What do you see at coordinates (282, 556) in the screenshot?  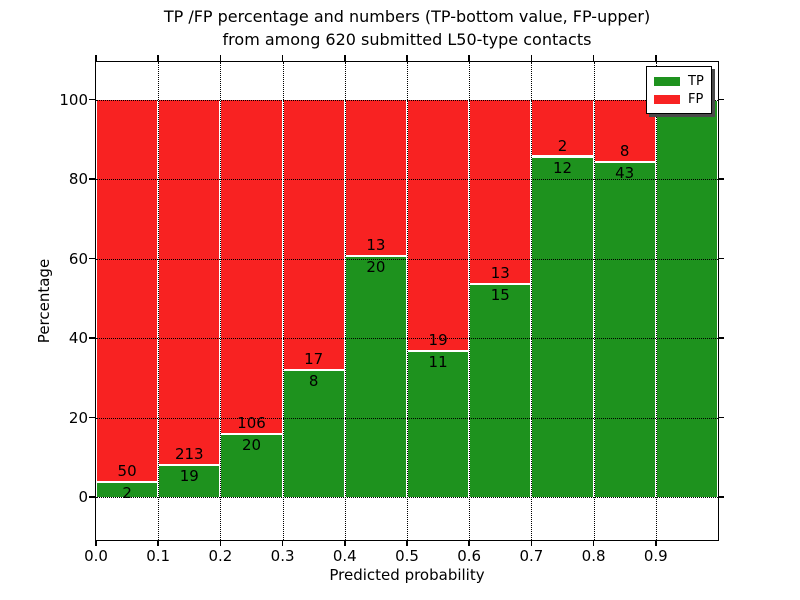 I see `x-tick-label: 0.3` at bounding box center [282, 556].